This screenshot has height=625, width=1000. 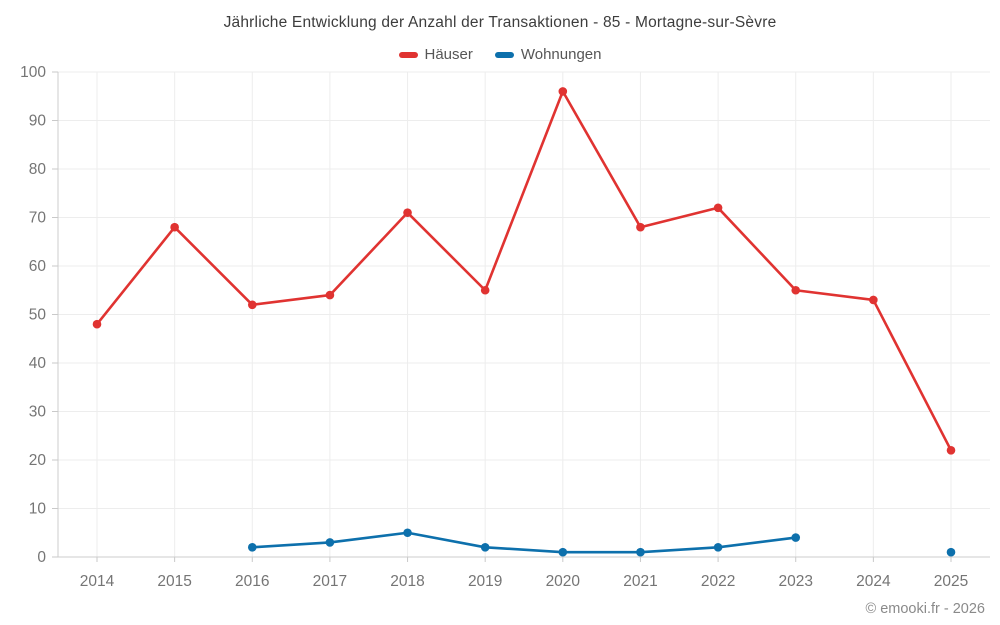 What do you see at coordinates (524, 542) in the screenshot?
I see `series-line-wohnungen` at bounding box center [524, 542].